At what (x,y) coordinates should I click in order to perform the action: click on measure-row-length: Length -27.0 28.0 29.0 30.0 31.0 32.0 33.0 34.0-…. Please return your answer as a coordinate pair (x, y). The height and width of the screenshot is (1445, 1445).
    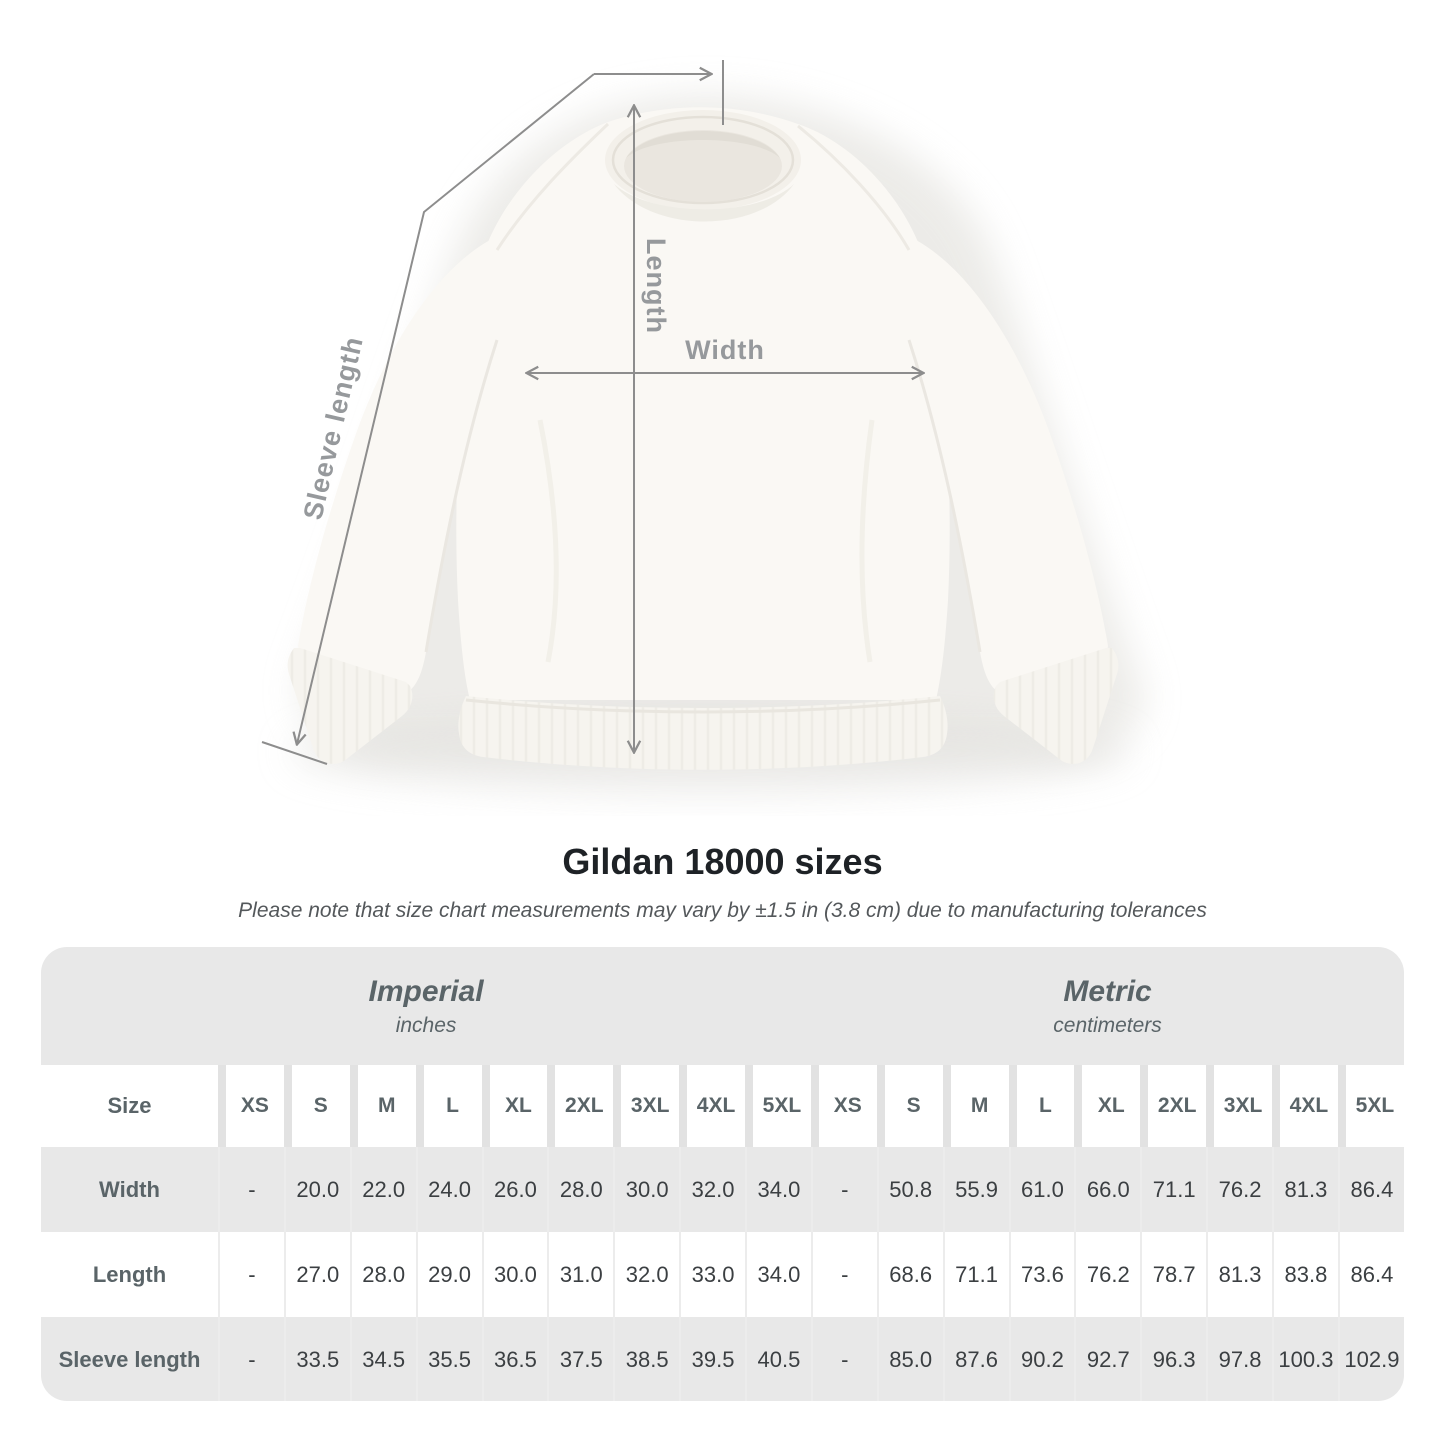
    Looking at the image, I should click on (722, 1274).